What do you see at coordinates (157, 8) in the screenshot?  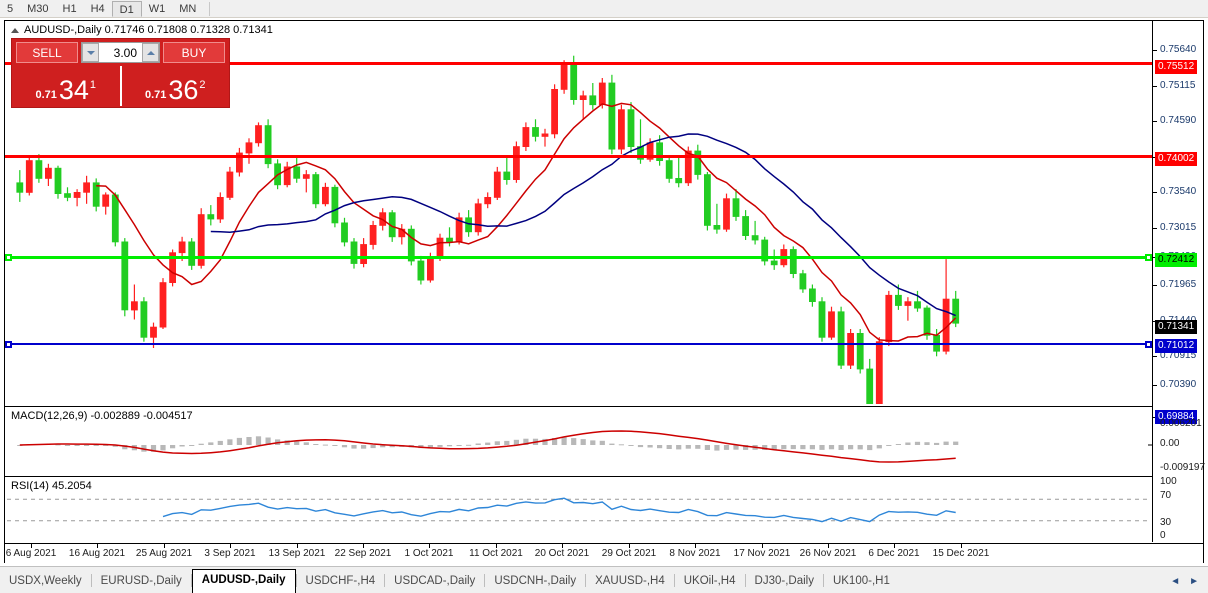 I see `timeframe-button-w1: W1` at bounding box center [157, 8].